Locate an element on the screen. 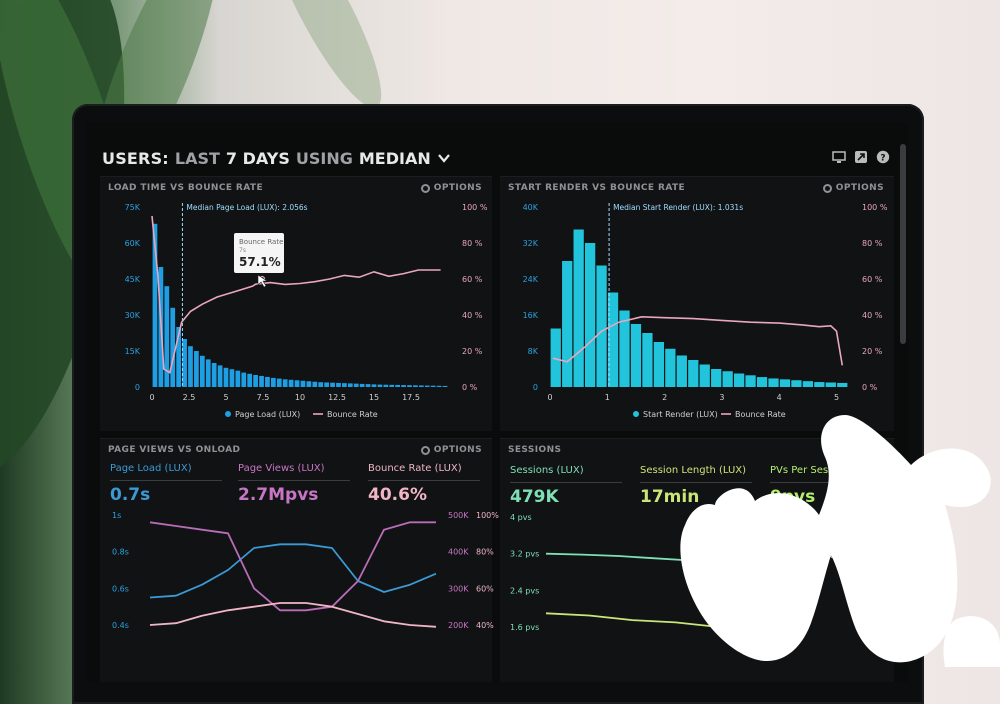 Image resolution: width=1000 pixels, height=704 pixels. header-tools: ? is located at coordinates (861, 157).